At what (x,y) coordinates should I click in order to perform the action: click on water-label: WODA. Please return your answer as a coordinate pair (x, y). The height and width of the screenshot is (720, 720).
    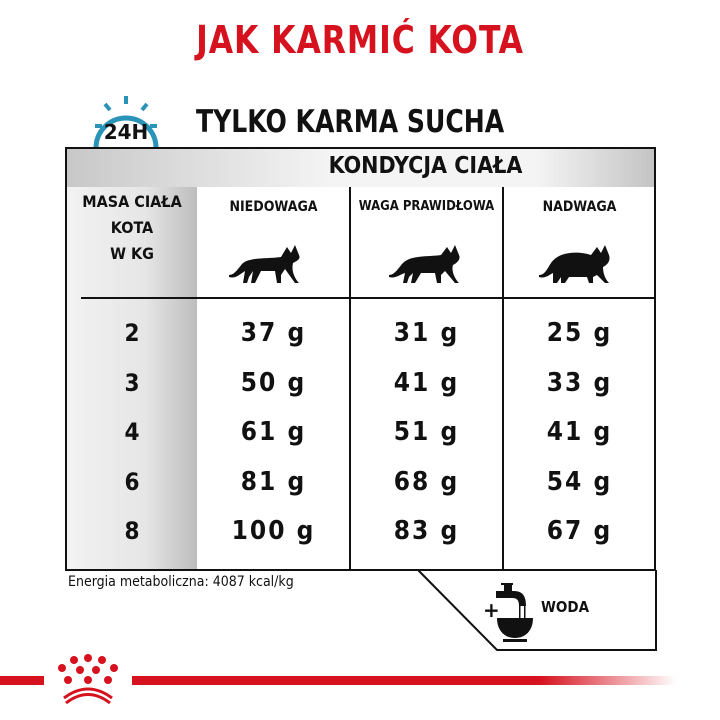
    Looking at the image, I should click on (565, 607).